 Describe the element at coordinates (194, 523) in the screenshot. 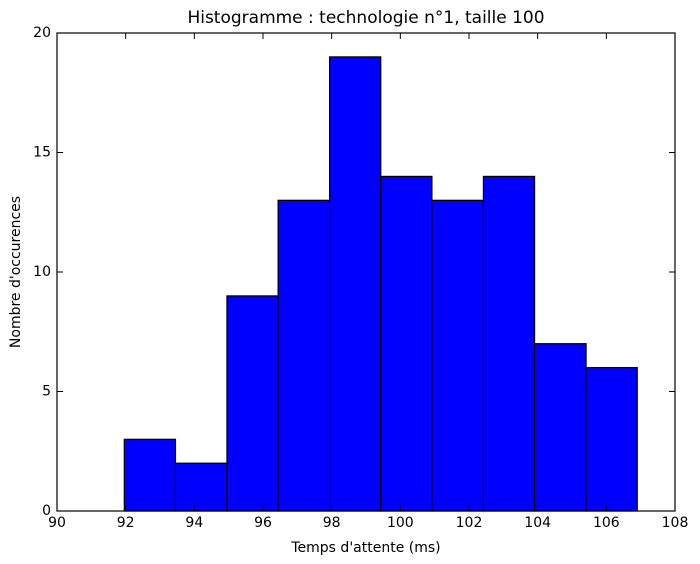

I see `x-tick-label: 94` at that location.